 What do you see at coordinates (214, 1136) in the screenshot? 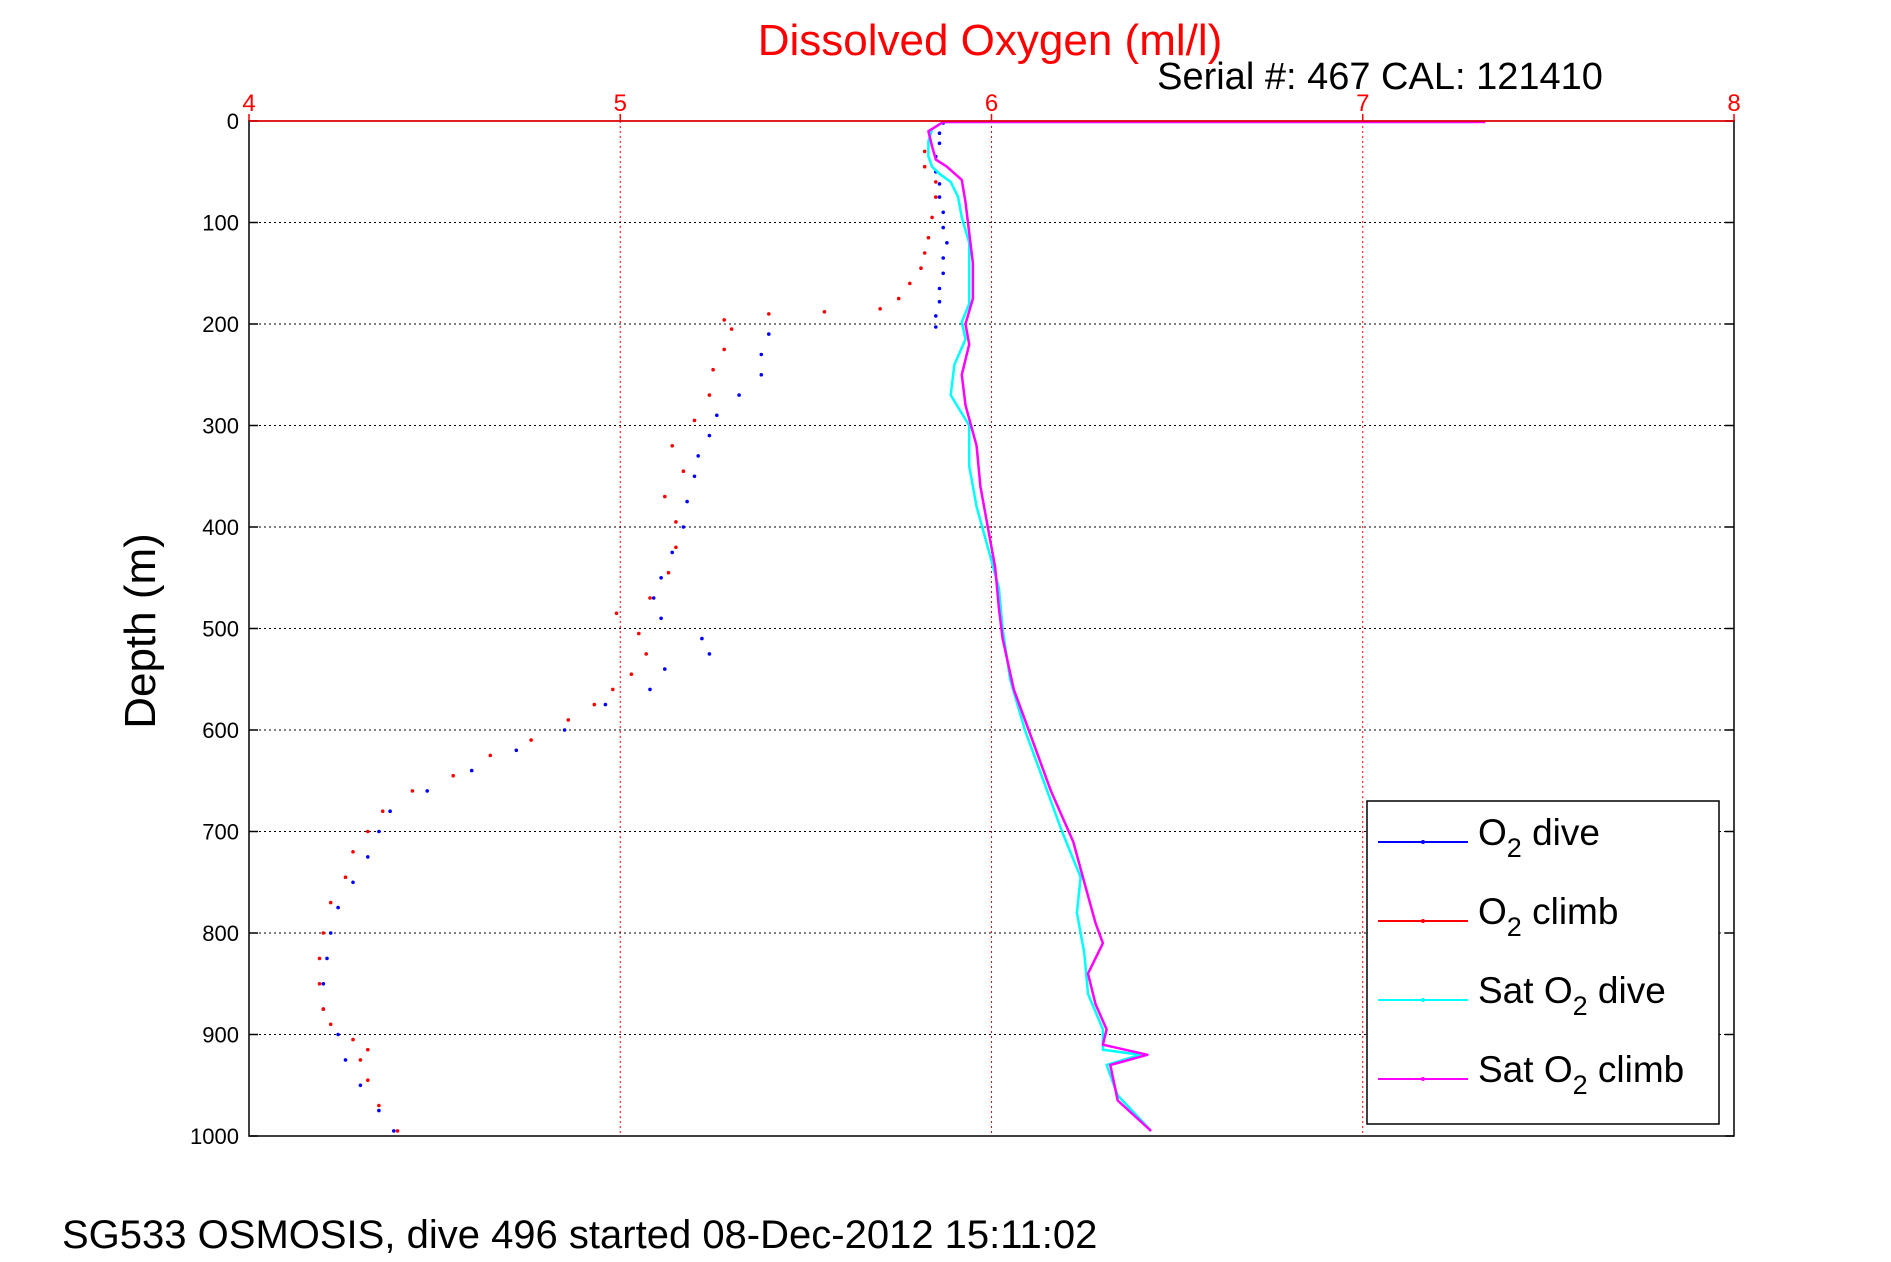
I see `y-tick-label: 1000` at bounding box center [214, 1136].